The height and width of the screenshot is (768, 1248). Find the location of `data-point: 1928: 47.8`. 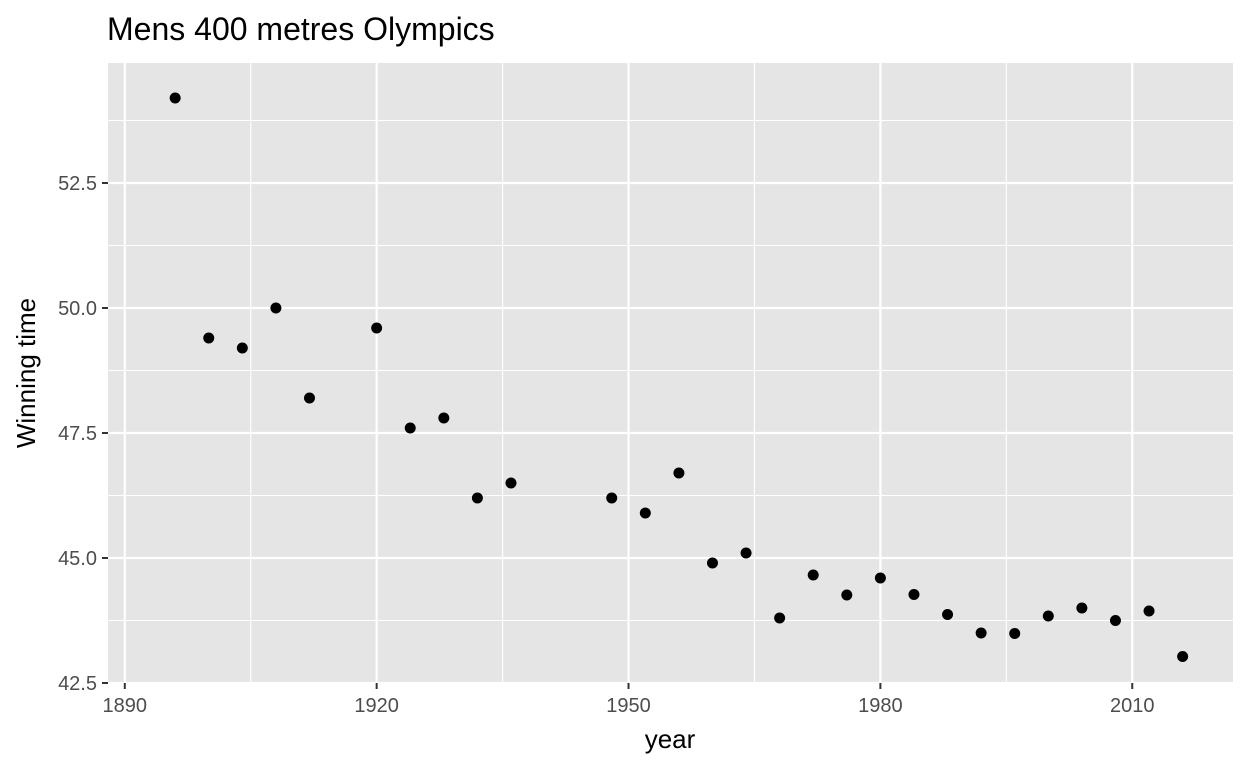

data-point: 1928: 47.8 is located at coordinates (444, 418).